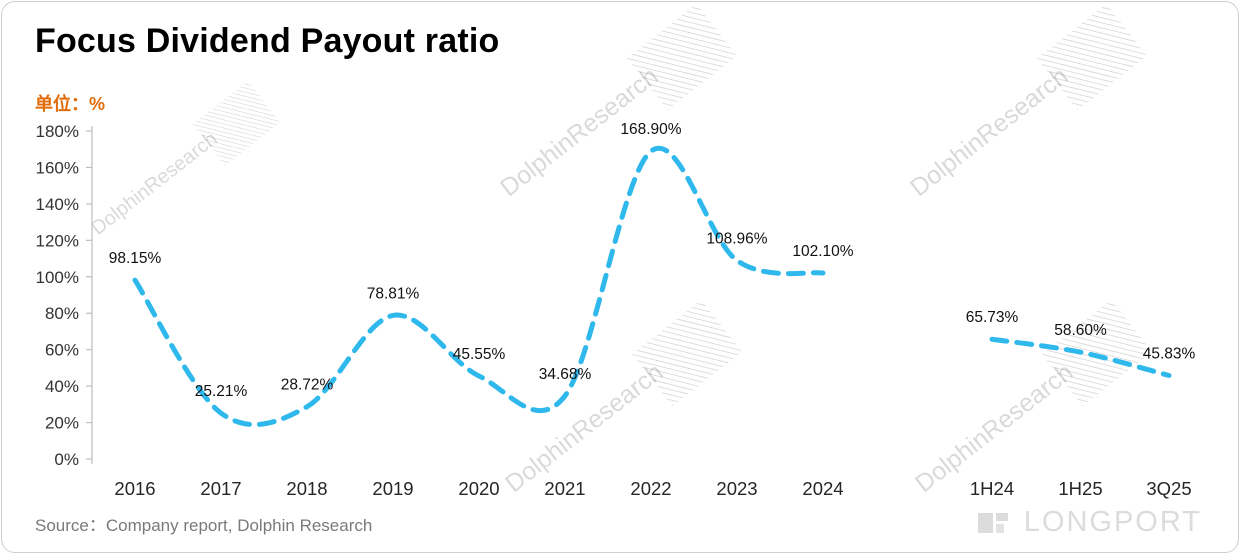 The image size is (1240, 555). Describe the element at coordinates (66, 459) in the screenshot. I see `y-tick-label: 0%` at that location.